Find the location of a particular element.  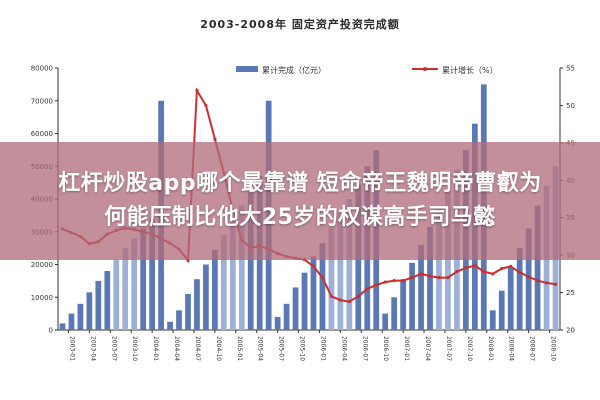

x-tick-label: 2005-04 is located at coordinates (260, 348).